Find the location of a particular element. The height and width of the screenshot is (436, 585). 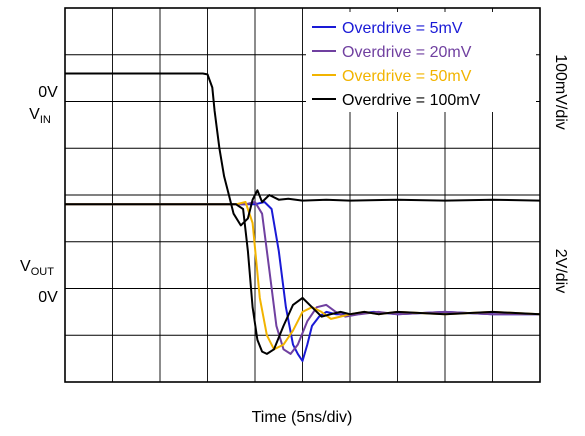

vin-label-main: V is located at coordinates (34, 114).